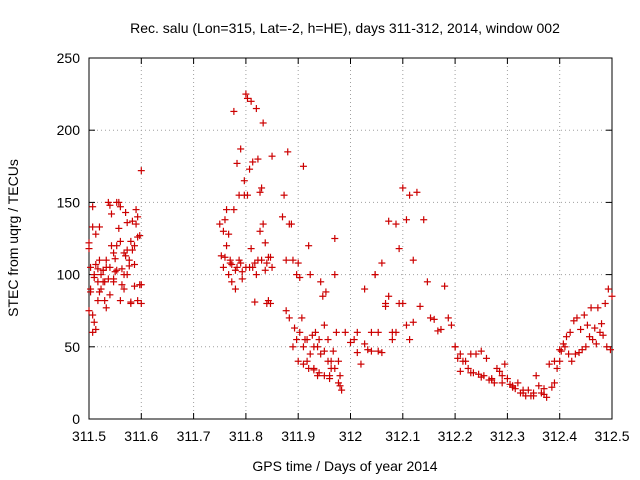 This screenshot has width=640, height=480. Describe the element at coordinates (298, 436) in the screenshot. I see `x-tick-label: 311.9` at that location.